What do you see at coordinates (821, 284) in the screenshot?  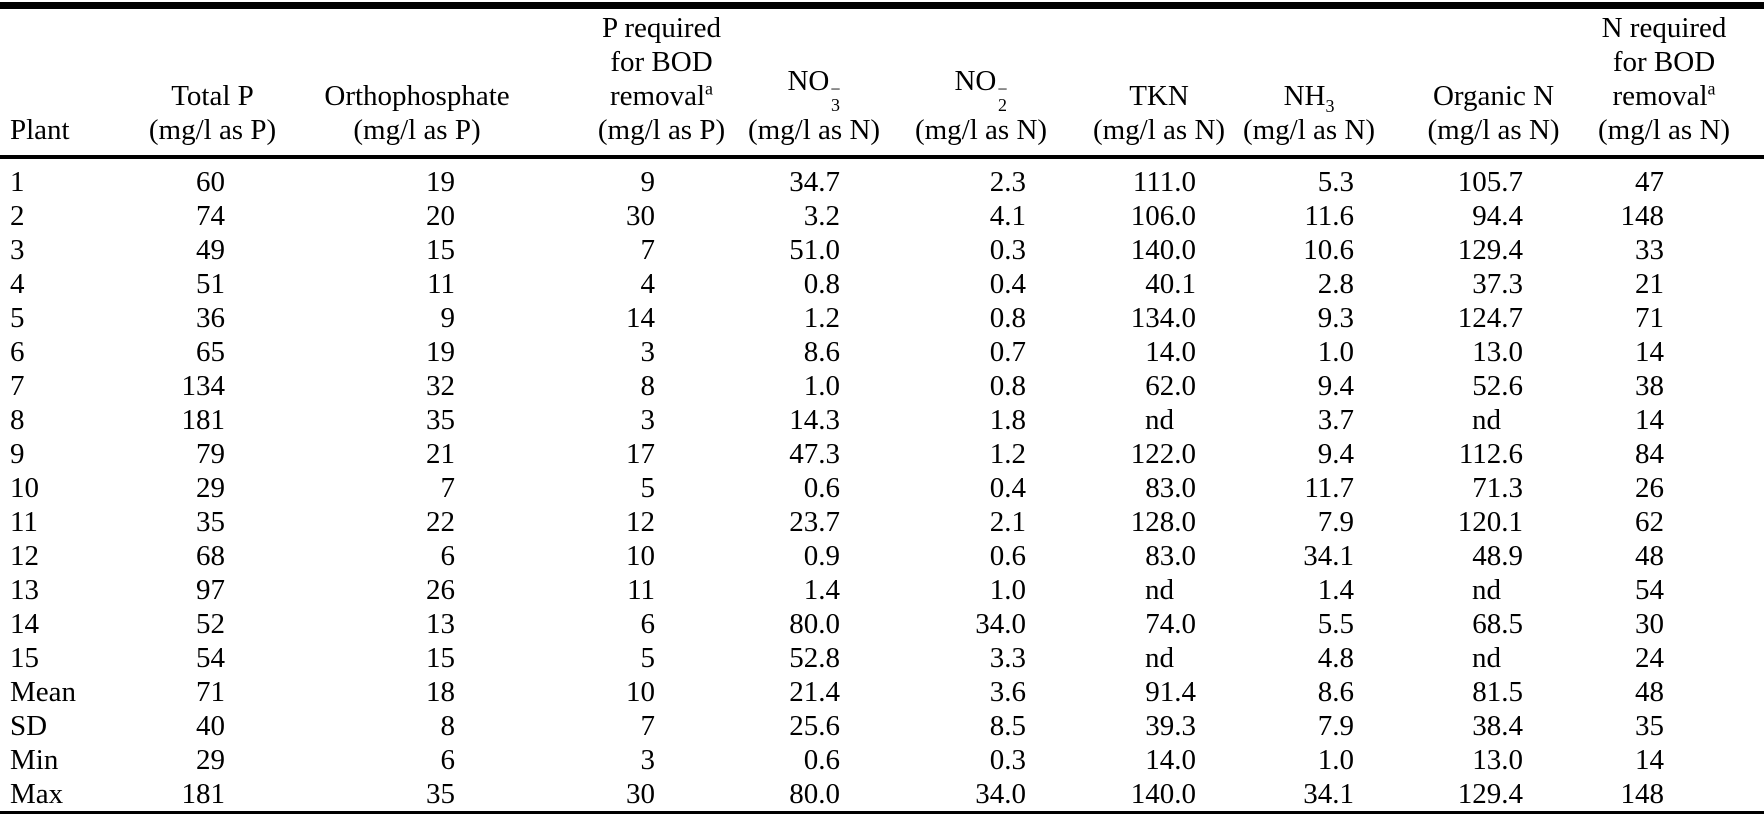 I see `cell-no3: 0.8` at bounding box center [821, 284].